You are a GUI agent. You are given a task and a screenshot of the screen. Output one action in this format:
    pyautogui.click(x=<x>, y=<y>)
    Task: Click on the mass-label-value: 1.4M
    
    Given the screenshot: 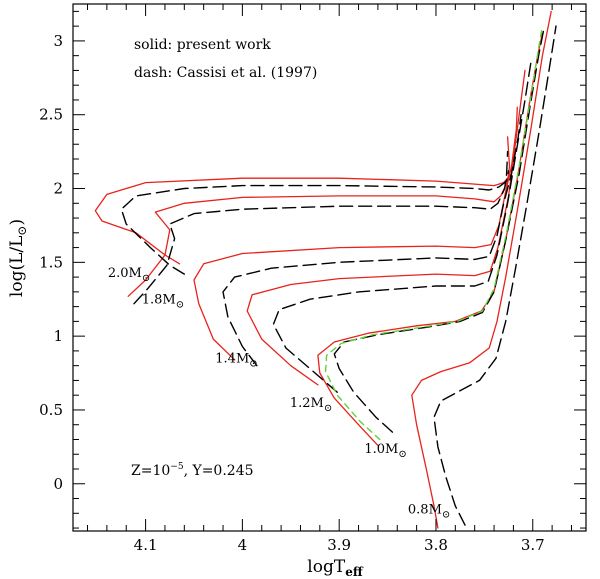 What is the action you would take?
    pyautogui.click(x=232, y=359)
    